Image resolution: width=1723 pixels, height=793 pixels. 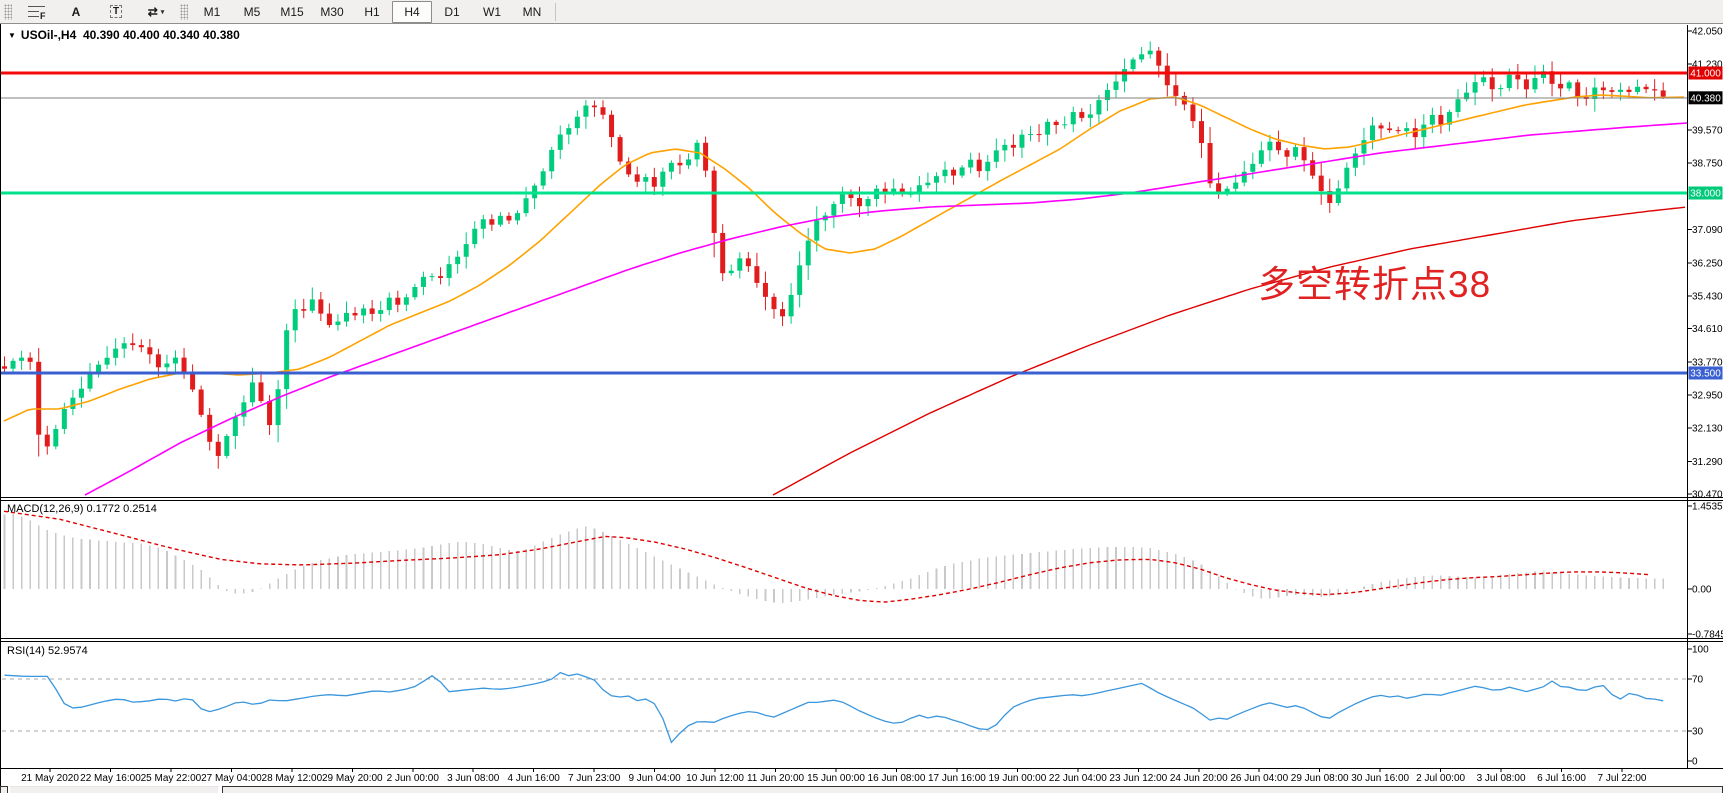 I want to click on timeframe-button-m1: M1, so click(x=212, y=11).